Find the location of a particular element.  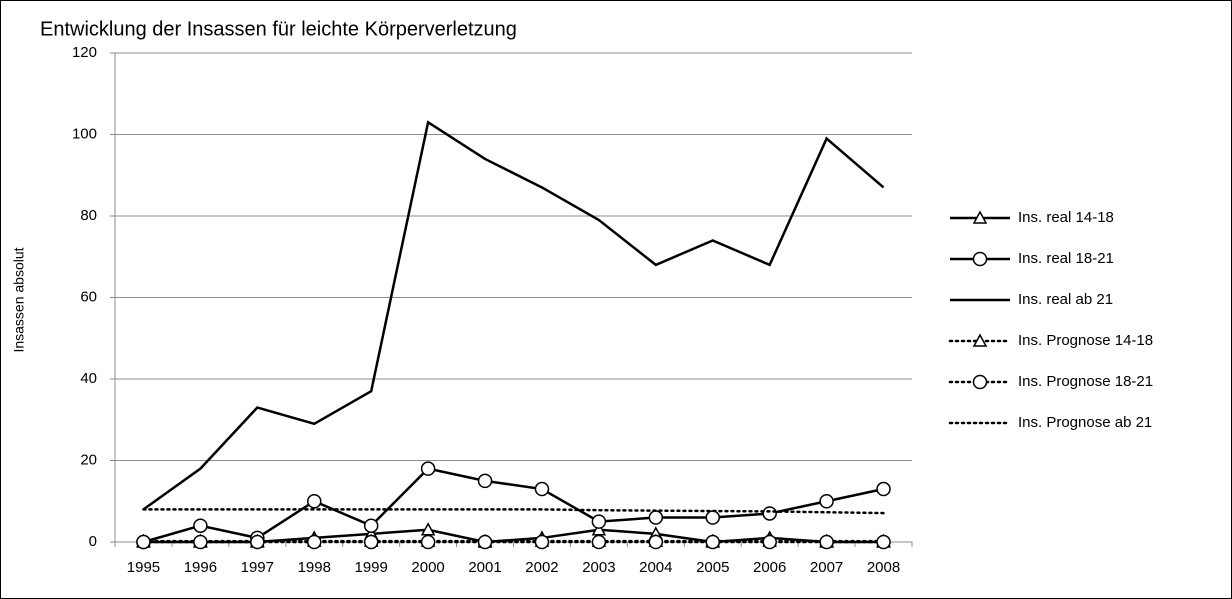

legend-label: Ins. real ab 21 is located at coordinates (1065, 299).